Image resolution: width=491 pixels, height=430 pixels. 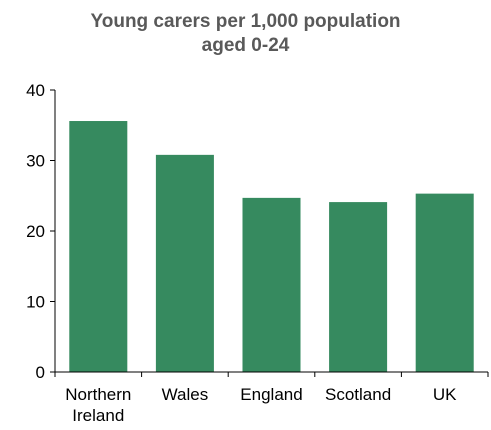 I want to click on y-tick-label-0: 0, so click(x=40, y=372).